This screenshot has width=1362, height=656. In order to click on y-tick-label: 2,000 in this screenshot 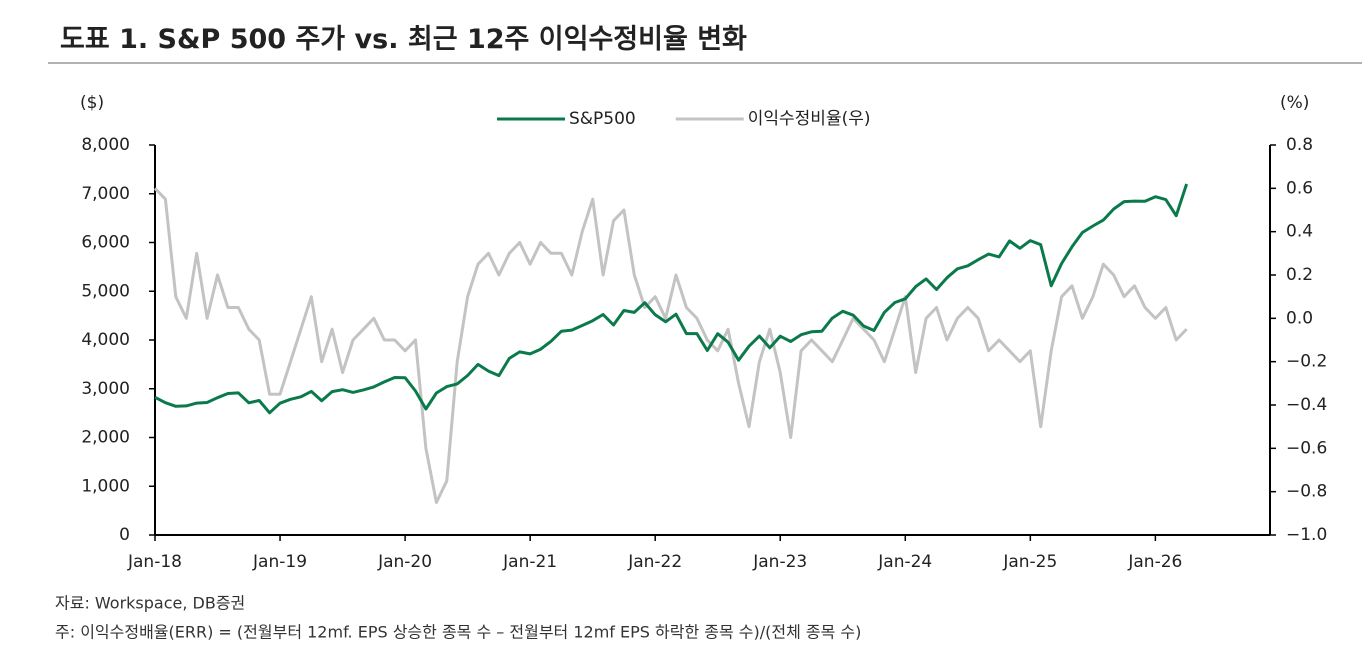, I will do `click(105, 438)`.